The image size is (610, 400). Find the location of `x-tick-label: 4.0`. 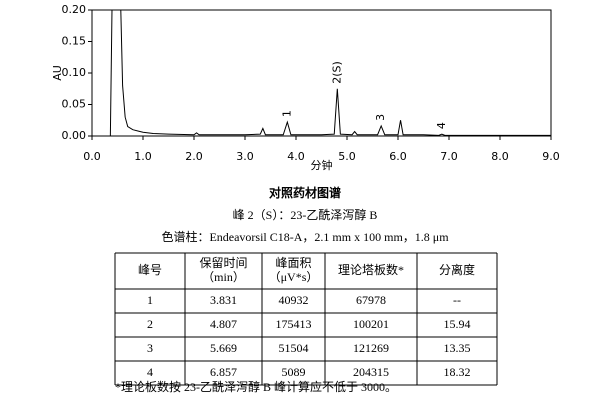

x-tick-label: 4.0 is located at coordinates (296, 156).